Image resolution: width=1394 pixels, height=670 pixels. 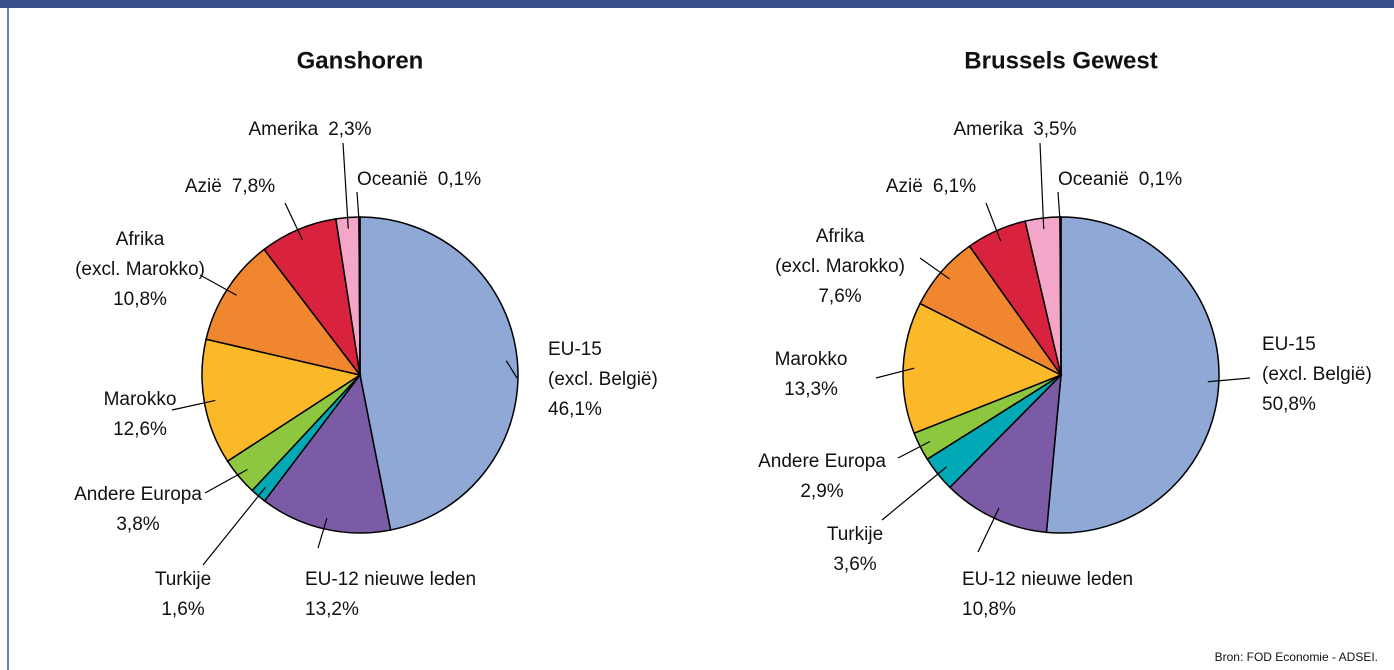 I want to click on slice-label: Azië 6,1%, so click(x=931, y=186).